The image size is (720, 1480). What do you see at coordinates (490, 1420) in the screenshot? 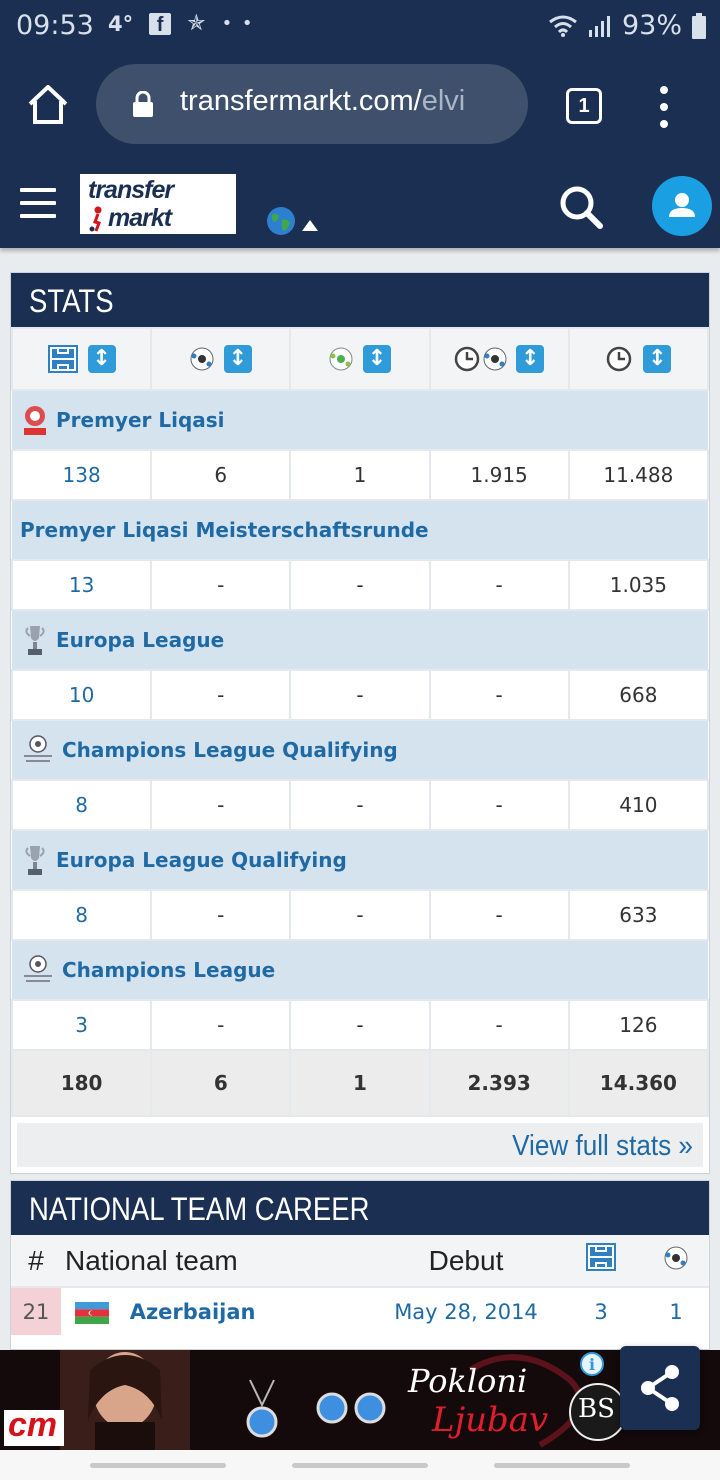
I see `ad-slogan-line2: Ljubav` at bounding box center [490, 1420].